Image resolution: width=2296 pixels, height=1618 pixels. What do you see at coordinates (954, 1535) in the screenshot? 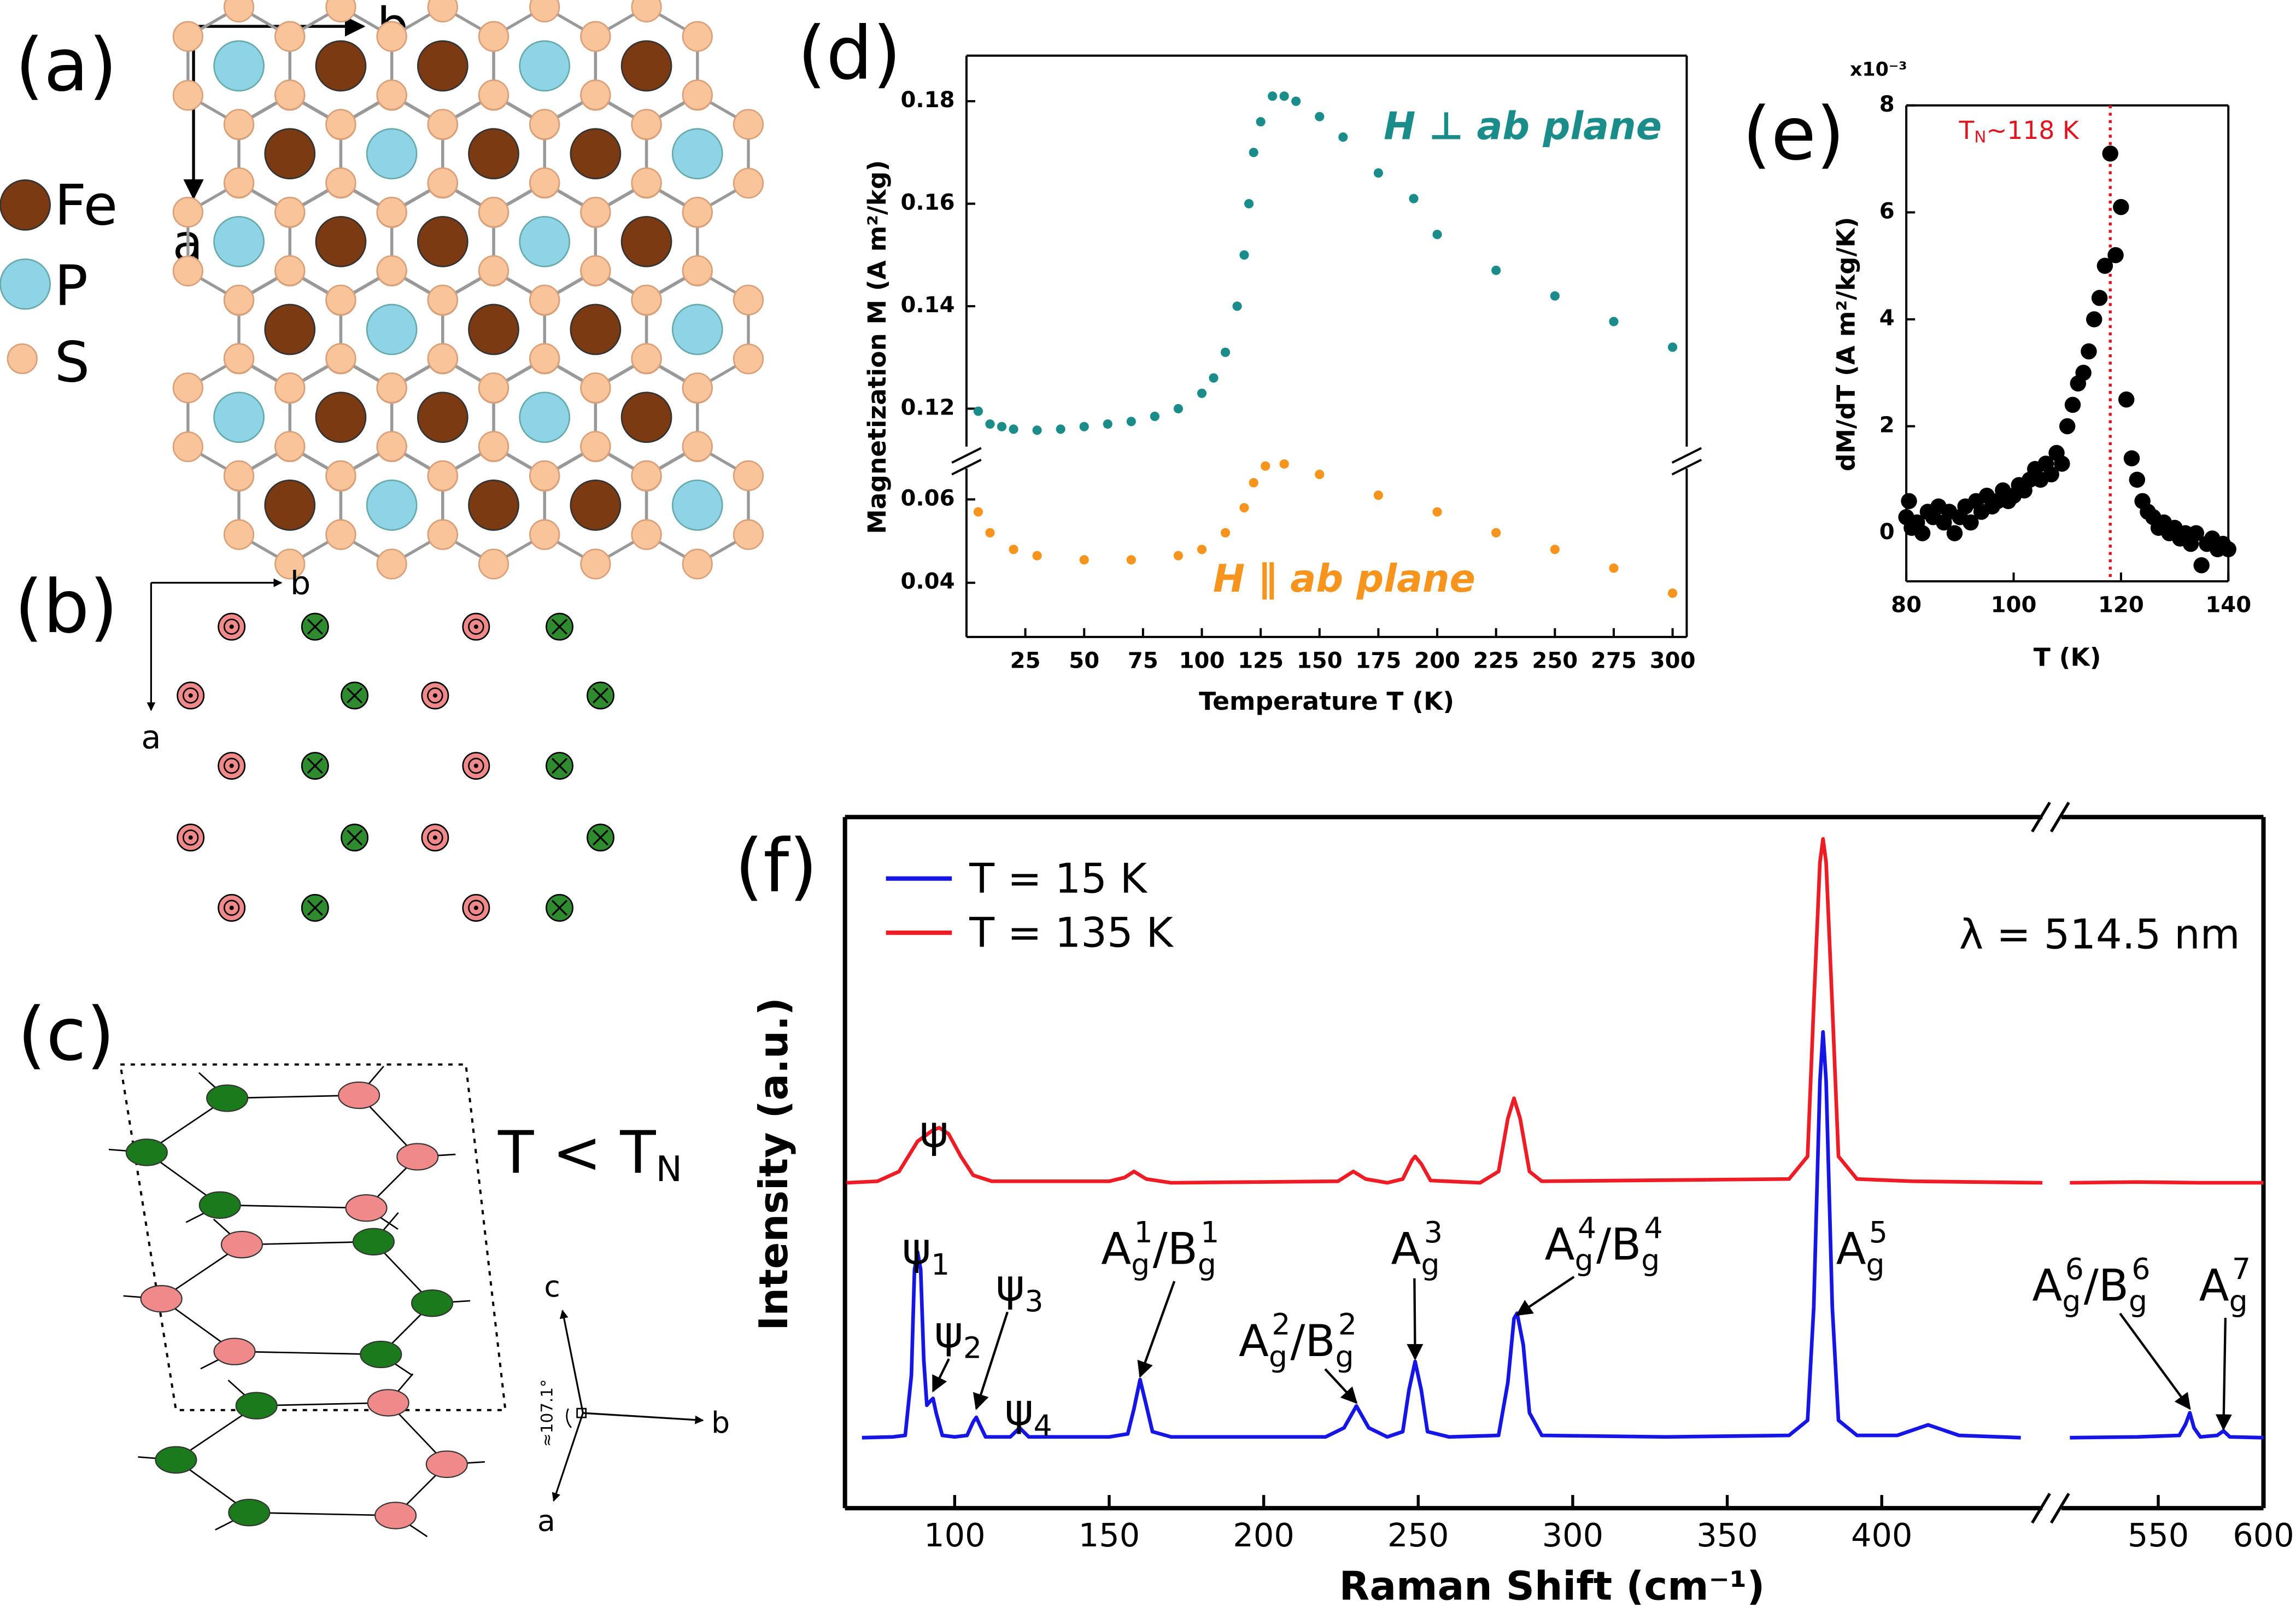
I see `x-tick-label: 100` at bounding box center [954, 1535].